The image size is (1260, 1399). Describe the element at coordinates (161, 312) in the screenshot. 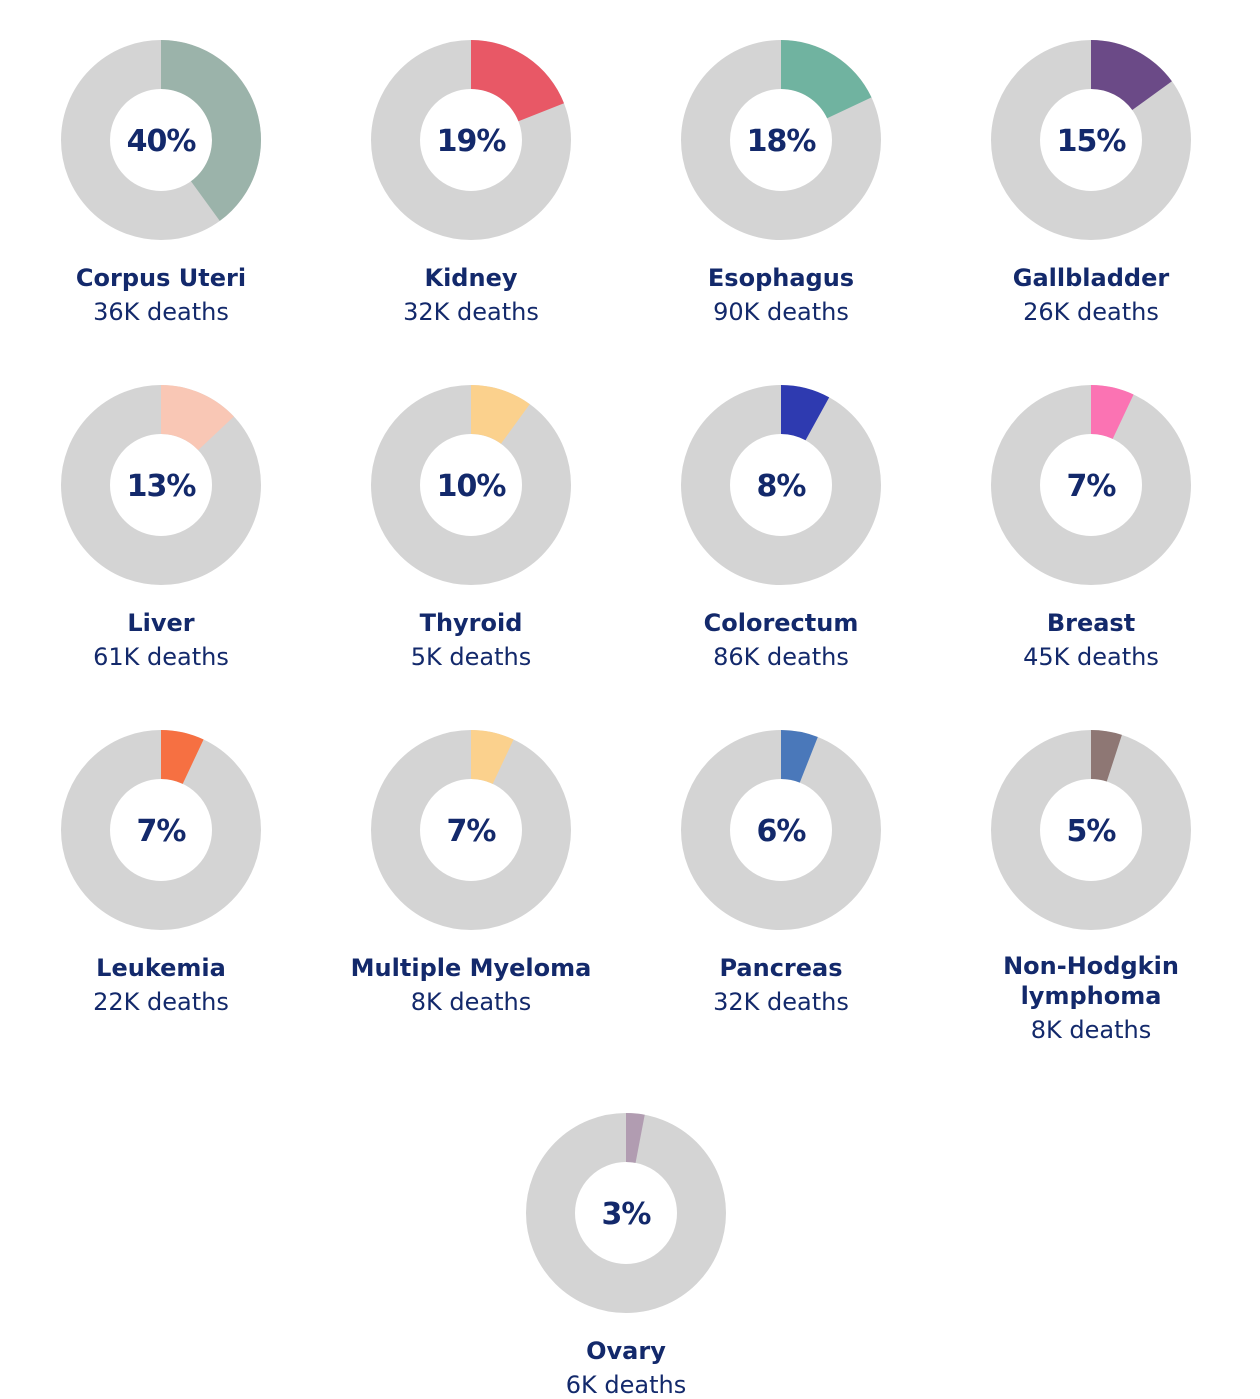

I see `deaths-count: 36K deaths` at that location.